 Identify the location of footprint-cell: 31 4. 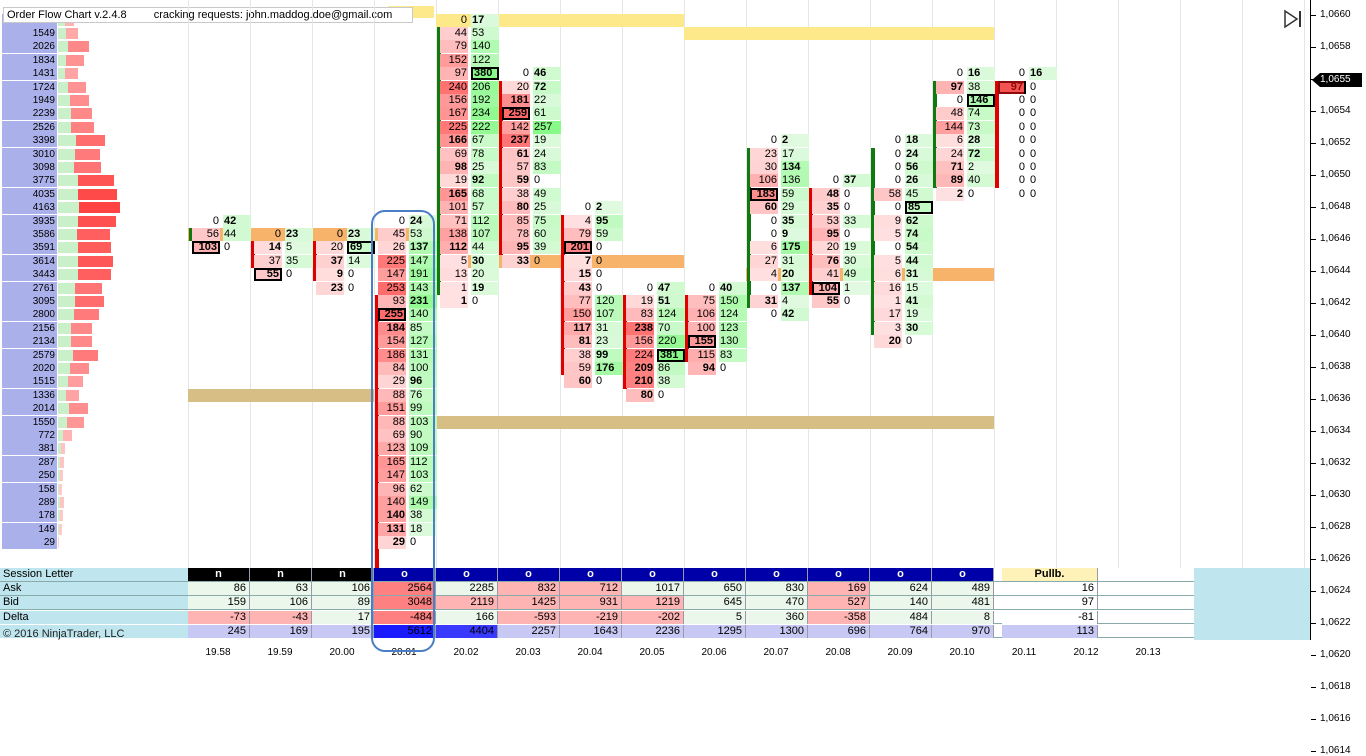
(779, 301).